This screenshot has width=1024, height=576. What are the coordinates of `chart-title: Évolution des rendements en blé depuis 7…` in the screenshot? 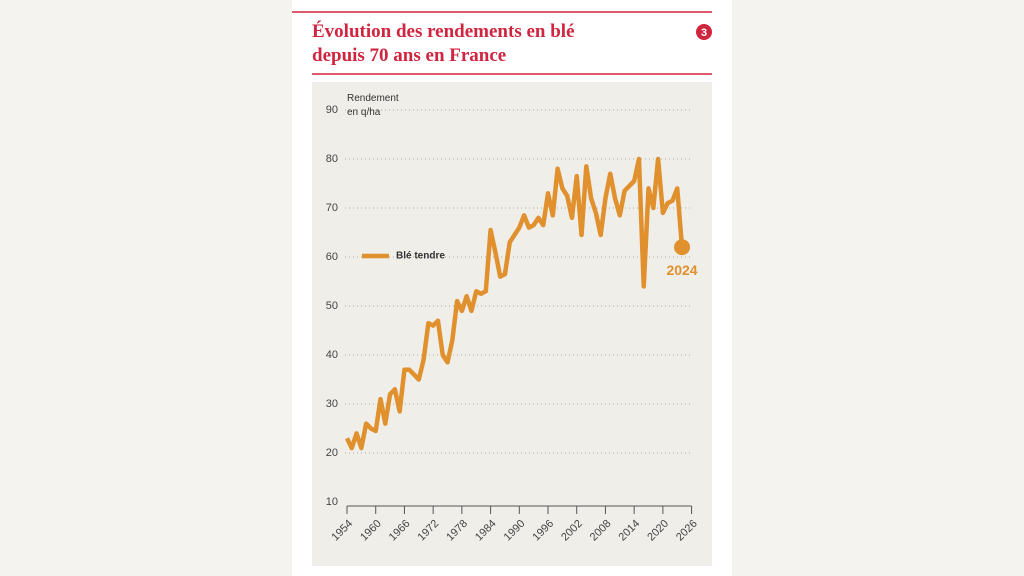 It's located at (443, 43).